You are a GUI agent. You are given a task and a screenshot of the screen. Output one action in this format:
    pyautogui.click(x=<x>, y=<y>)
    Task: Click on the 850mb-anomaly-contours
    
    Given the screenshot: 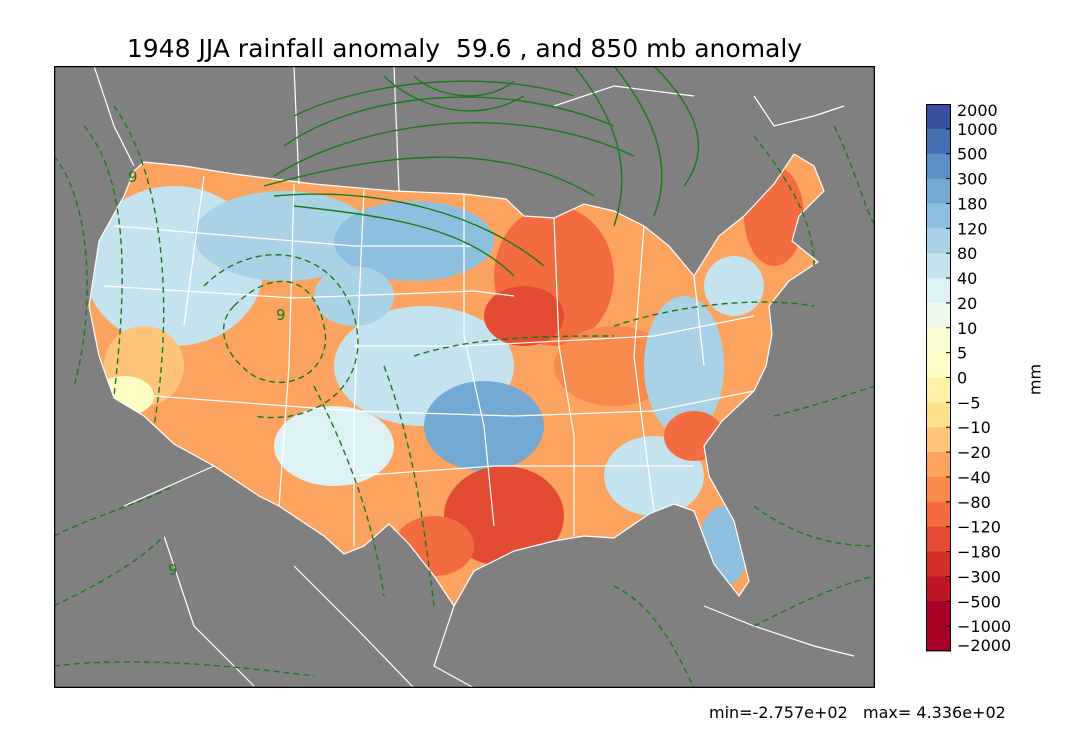 What is the action you would take?
    pyautogui.click(x=481, y=171)
    